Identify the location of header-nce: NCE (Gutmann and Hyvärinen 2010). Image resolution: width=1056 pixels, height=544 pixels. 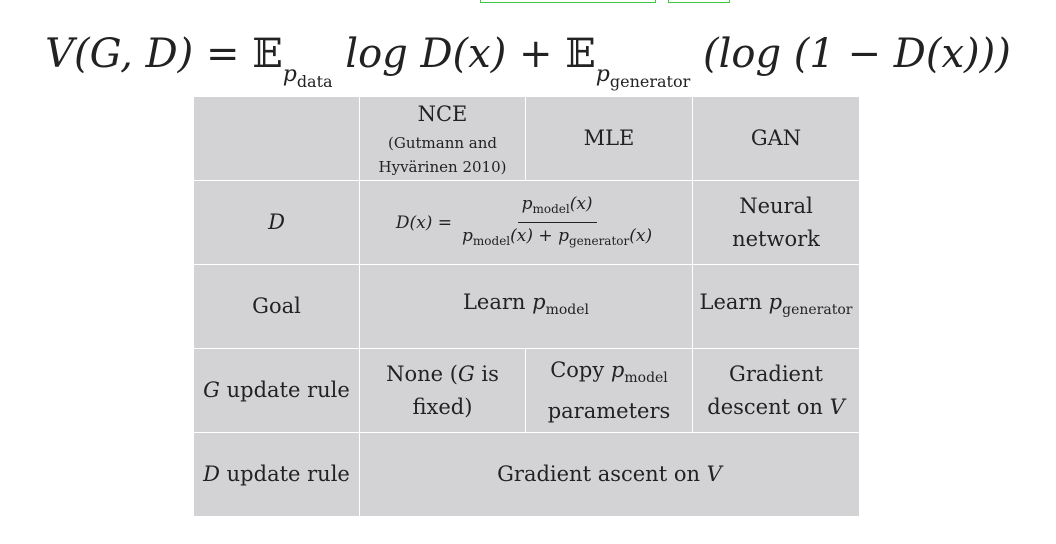
(442, 138).